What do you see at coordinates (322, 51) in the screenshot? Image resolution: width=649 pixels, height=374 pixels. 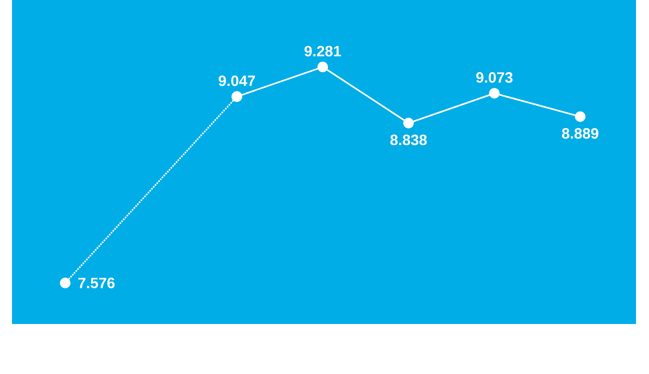 I see `data-label: 9.281` at bounding box center [322, 51].